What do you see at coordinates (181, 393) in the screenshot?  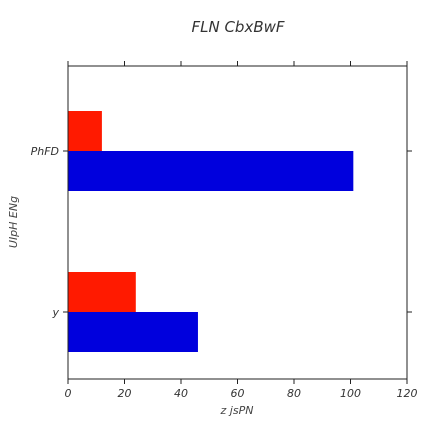 I see `x-tick-label: 40` at bounding box center [181, 393].